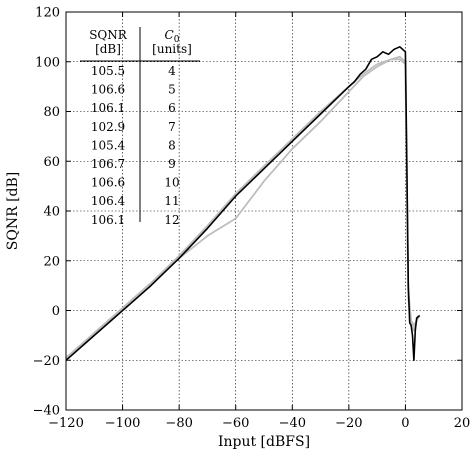 The width and height of the screenshot is (474, 462). What do you see at coordinates (108, 145) in the screenshot?
I see `table-cell-sqnr: 105.4` at bounding box center [108, 145].